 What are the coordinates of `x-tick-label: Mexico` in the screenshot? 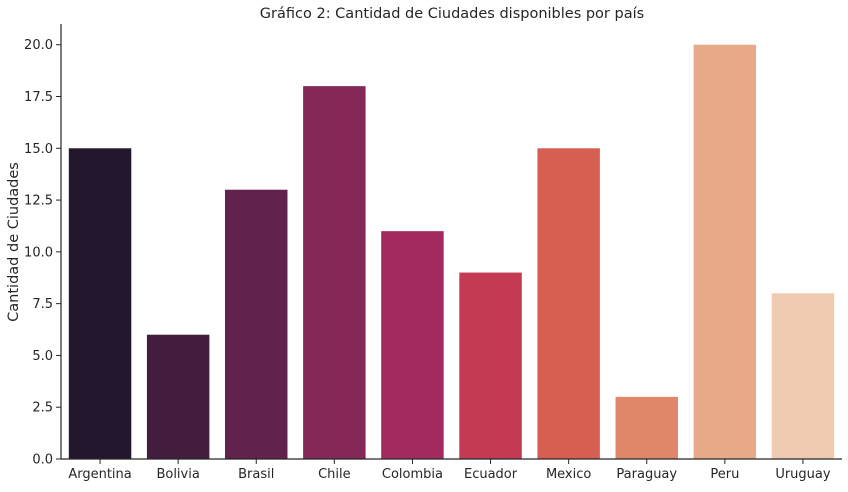 It's located at (568, 474).